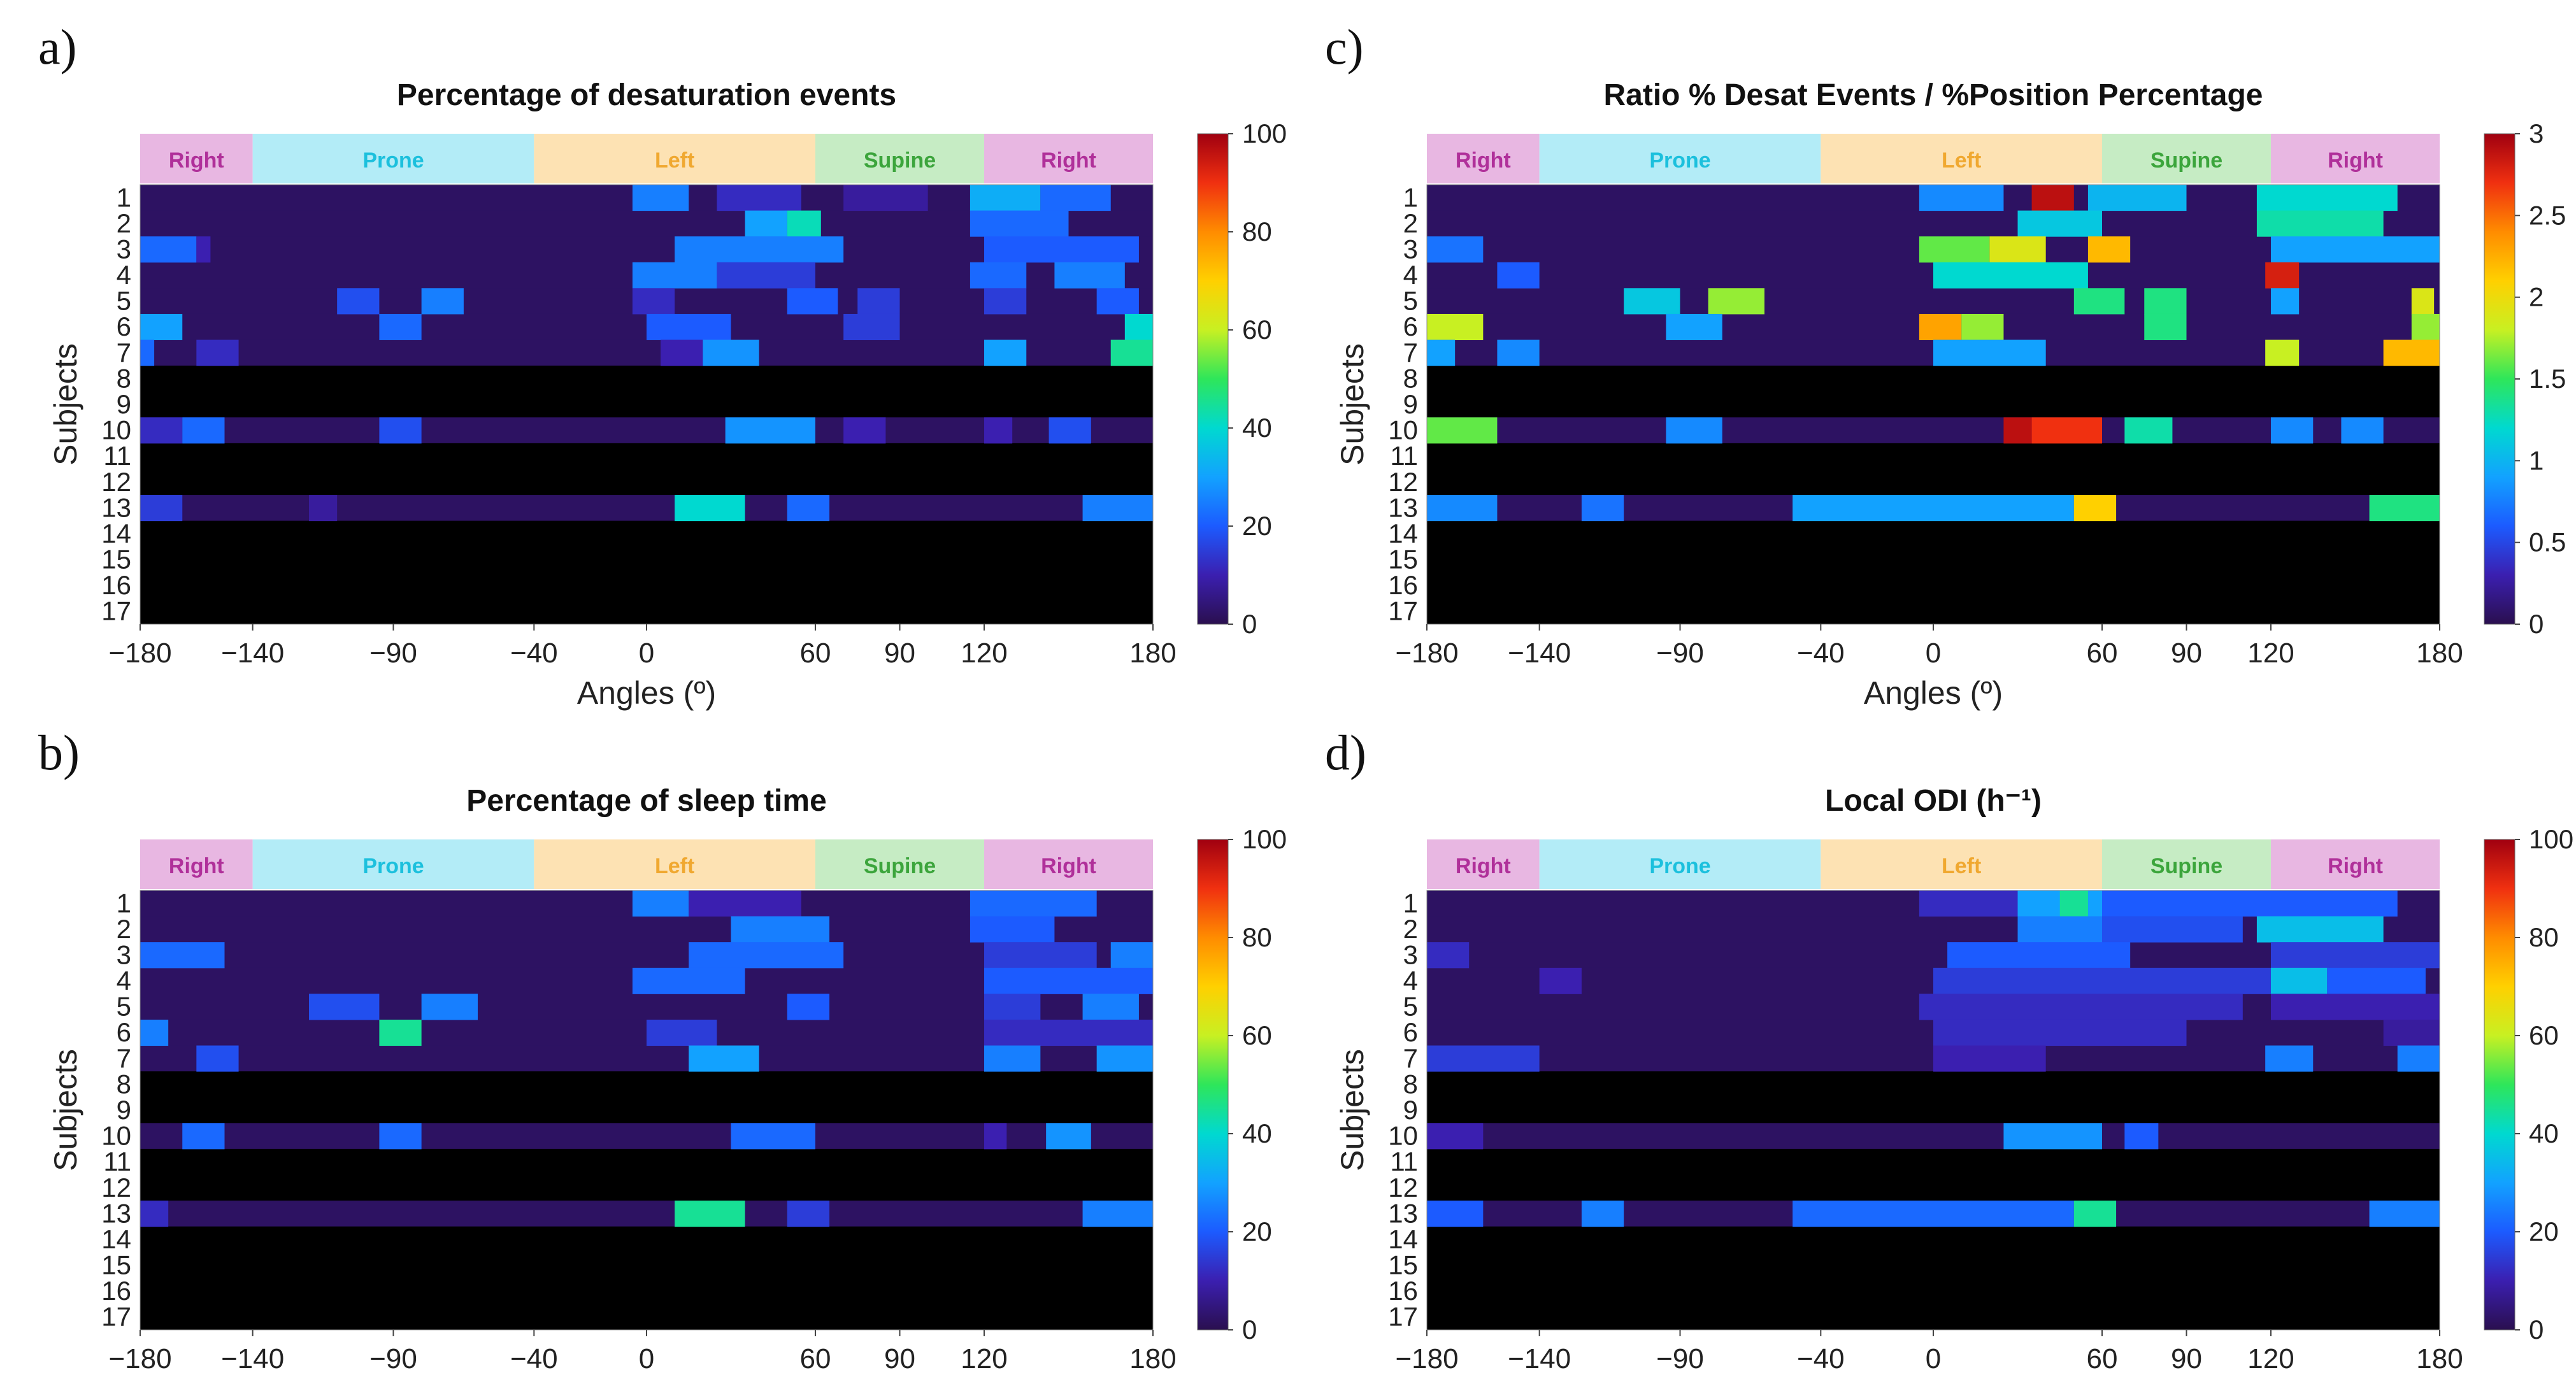 Image resolution: width=2576 pixels, height=1384 pixels. Describe the element at coordinates (116, 482) in the screenshot. I see `y-tick-label: 12` at that location.